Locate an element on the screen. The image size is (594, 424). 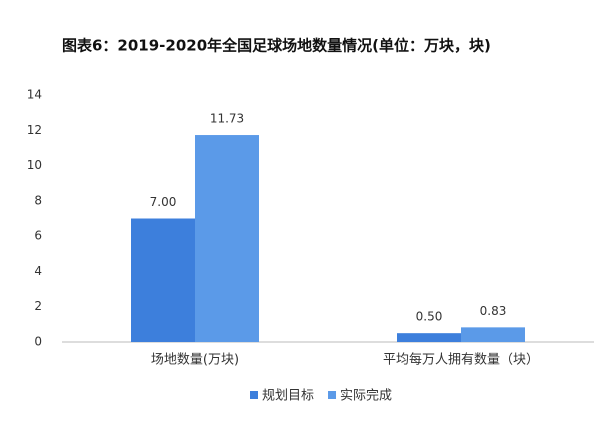
y-tick-label: 6 is located at coordinates (38, 236).